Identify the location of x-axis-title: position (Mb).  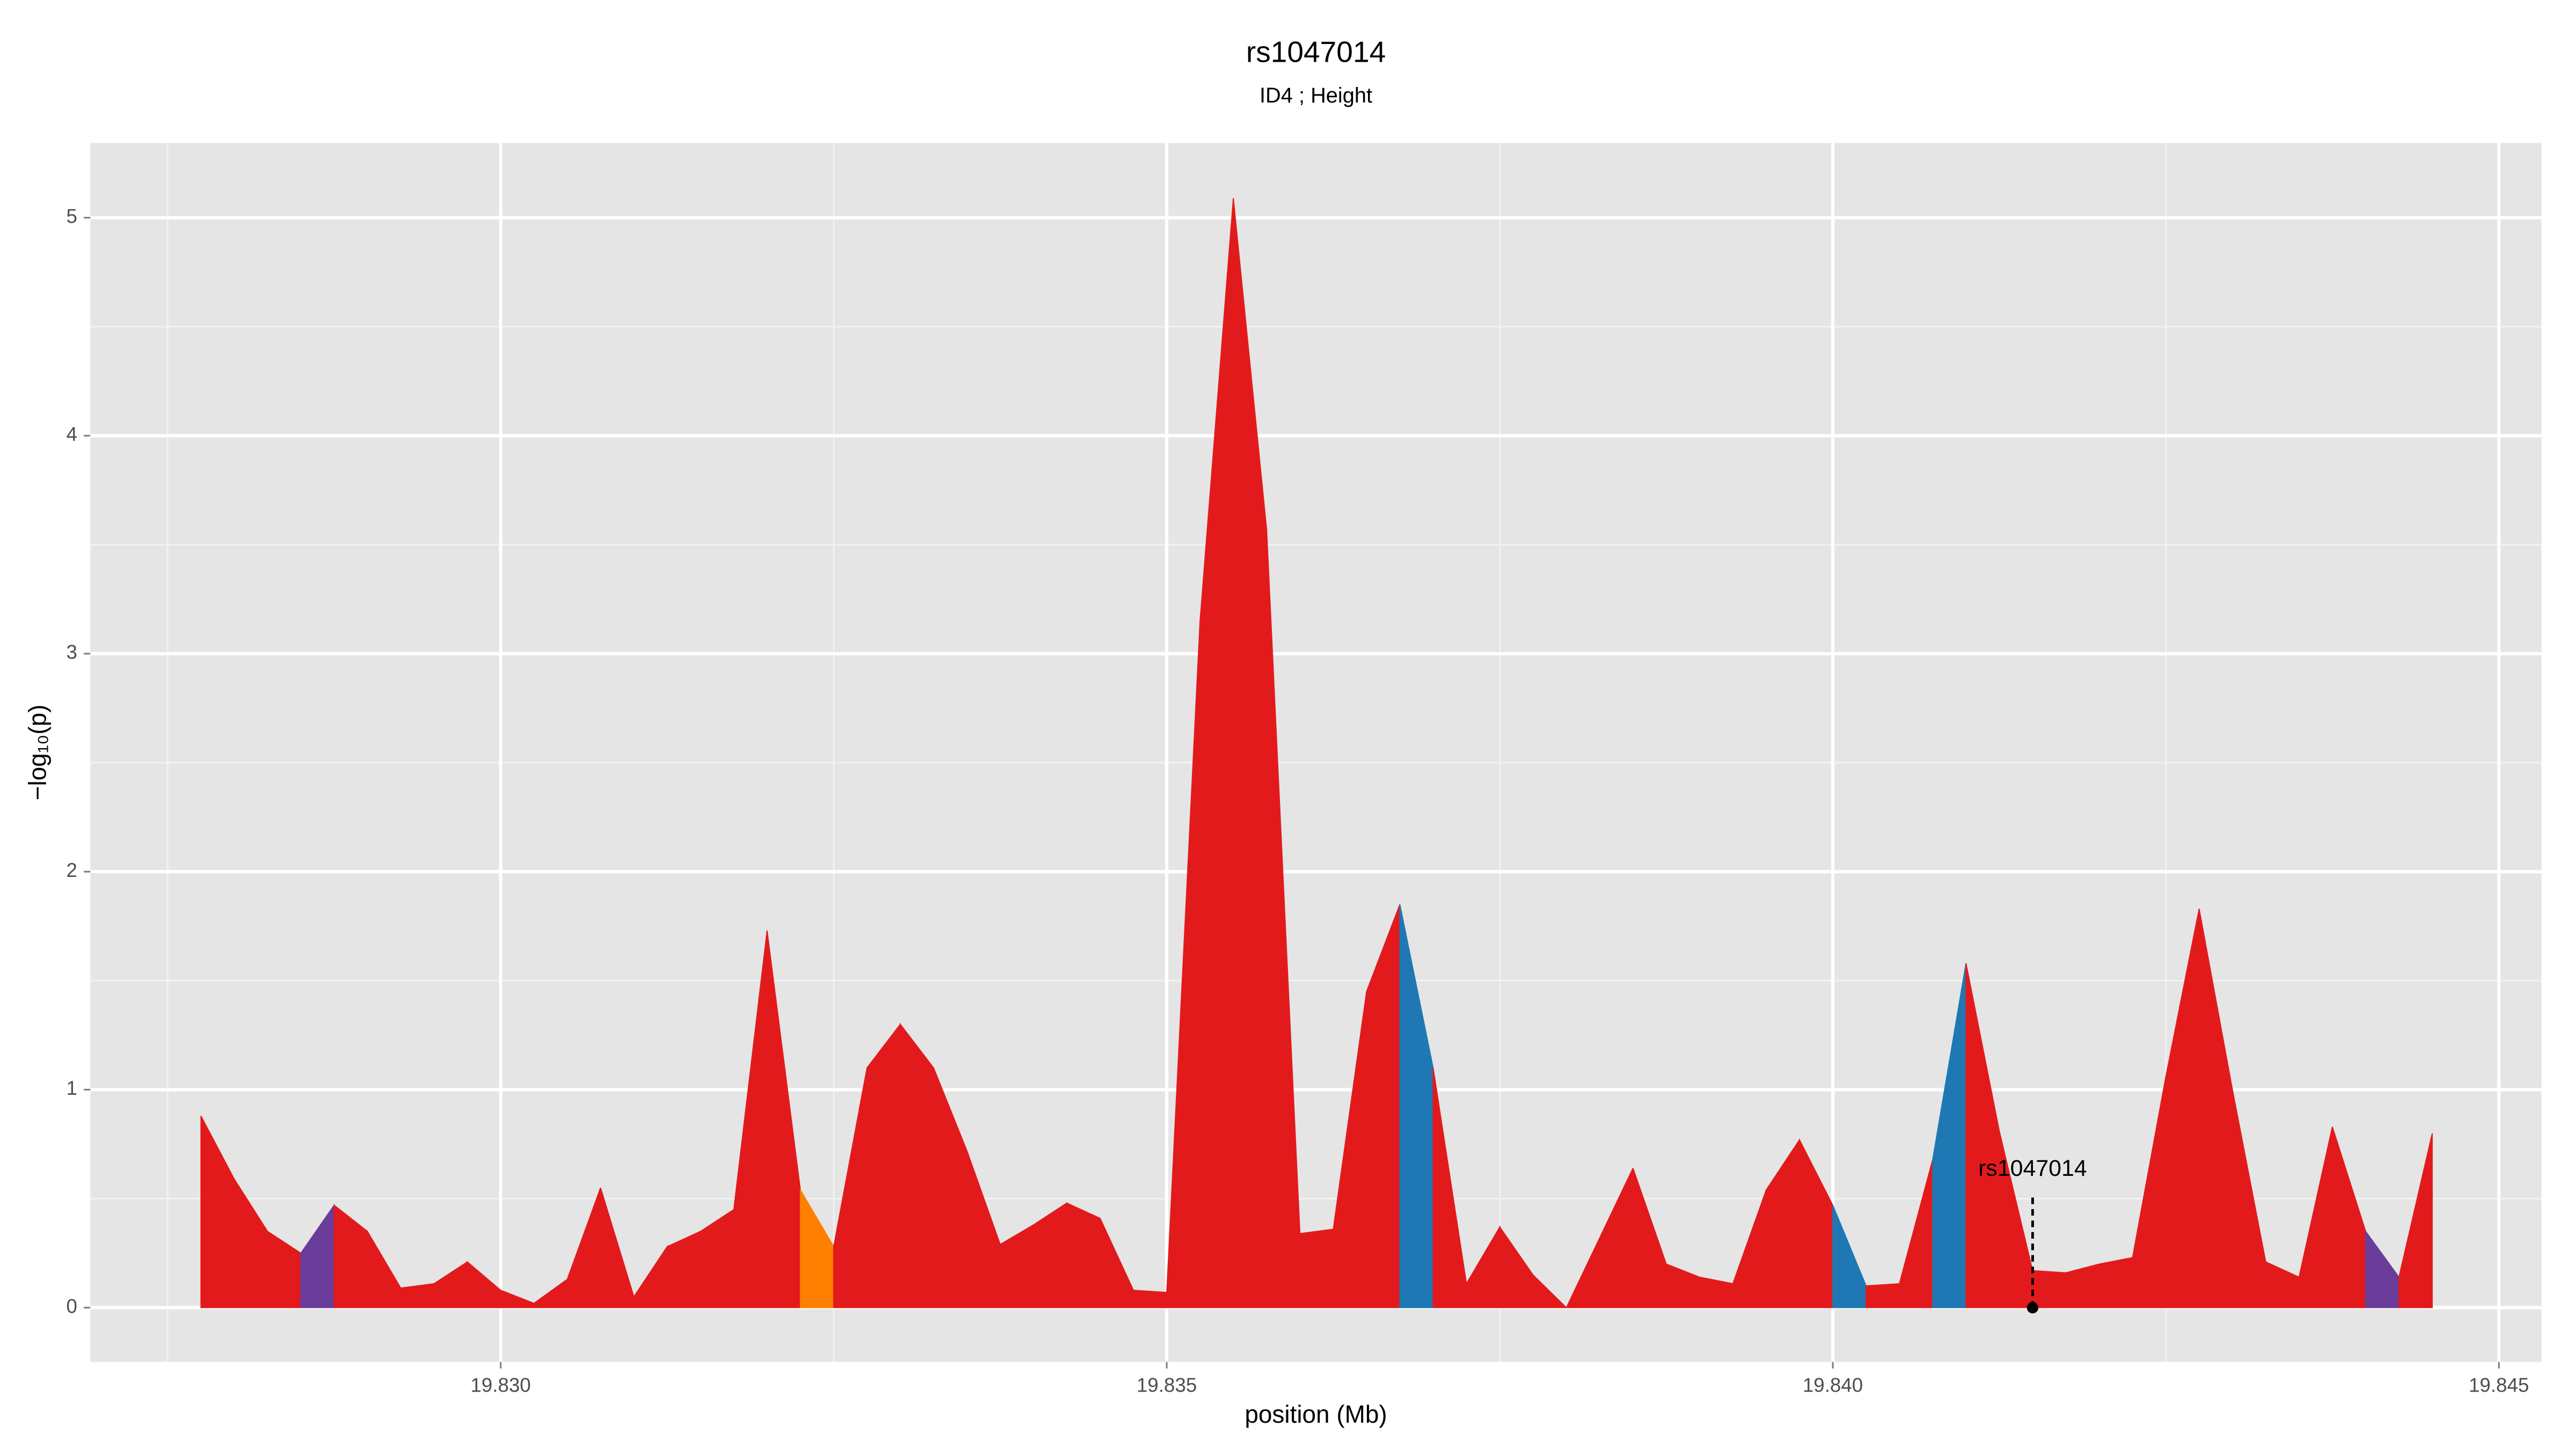
(1316, 1414).